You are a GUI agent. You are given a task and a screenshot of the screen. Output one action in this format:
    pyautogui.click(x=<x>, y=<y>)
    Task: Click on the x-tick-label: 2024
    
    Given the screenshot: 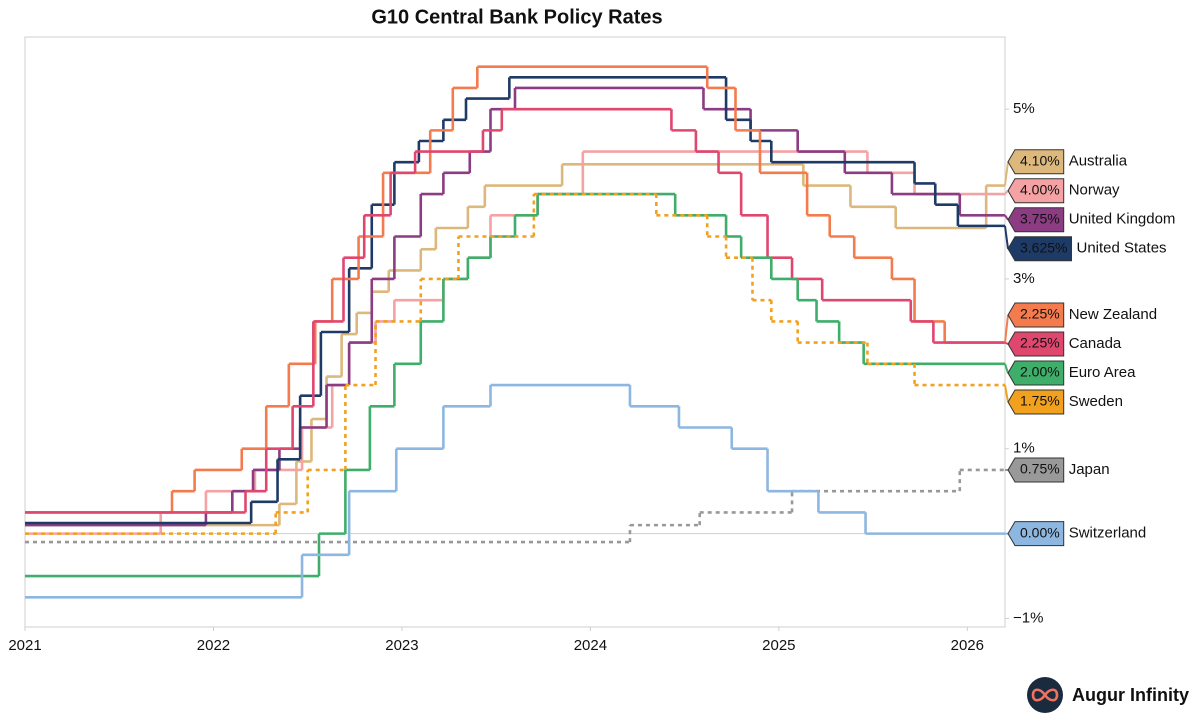 What is the action you would take?
    pyautogui.click(x=590, y=645)
    